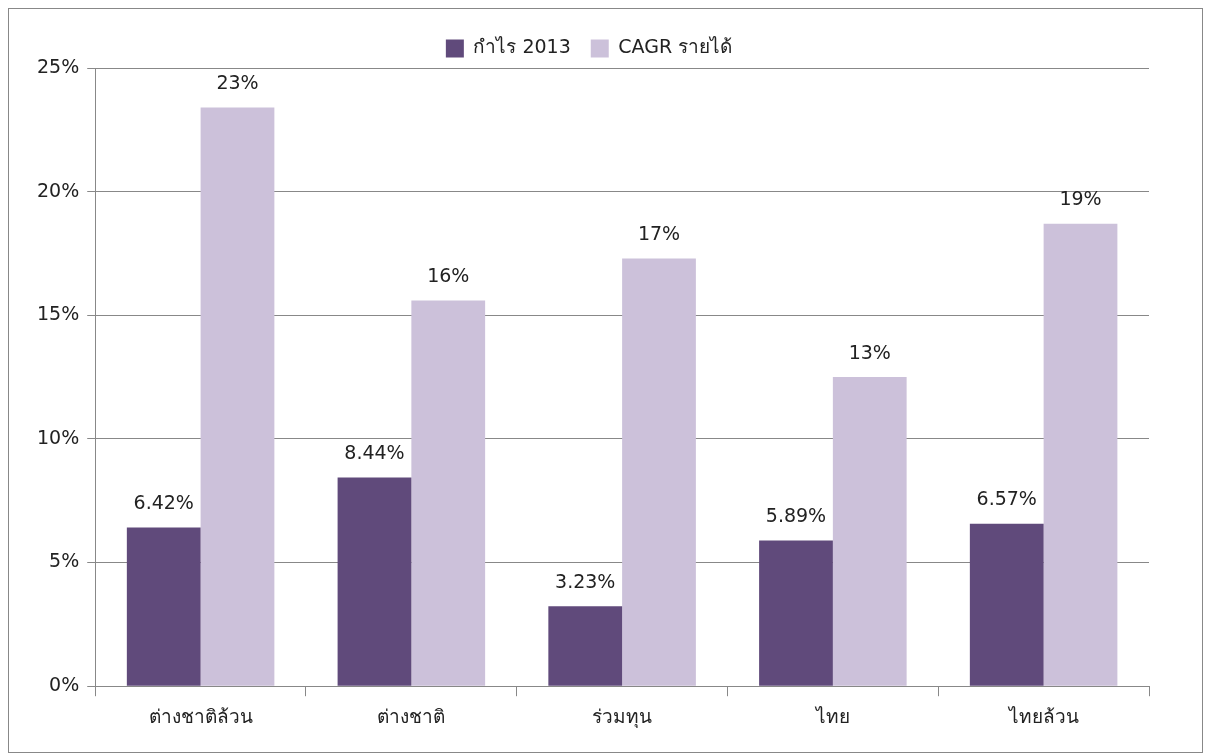  I want to click on data-label: 16%, so click(448, 274).